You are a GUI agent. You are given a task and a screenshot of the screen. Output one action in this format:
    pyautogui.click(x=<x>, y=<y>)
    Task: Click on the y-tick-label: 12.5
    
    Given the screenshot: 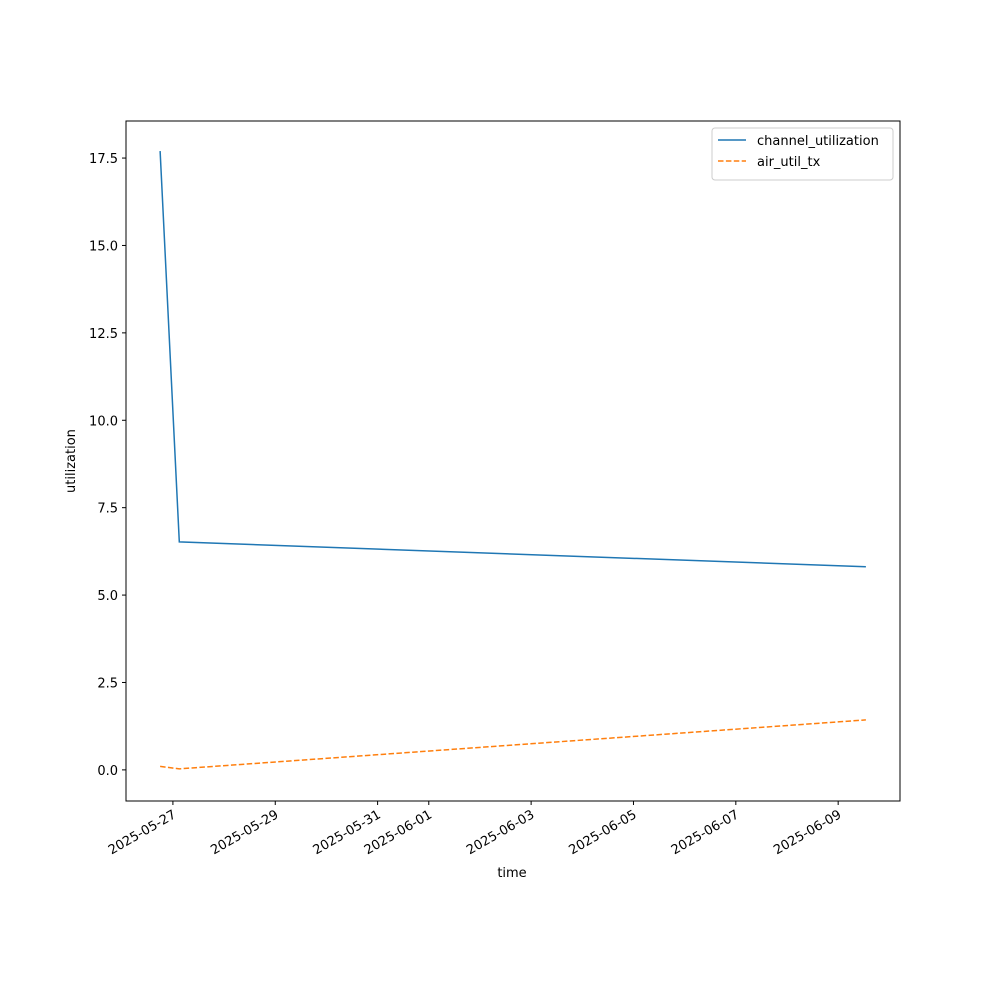 What is the action you would take?
    pyautogui.click(x=103, y=334)
    